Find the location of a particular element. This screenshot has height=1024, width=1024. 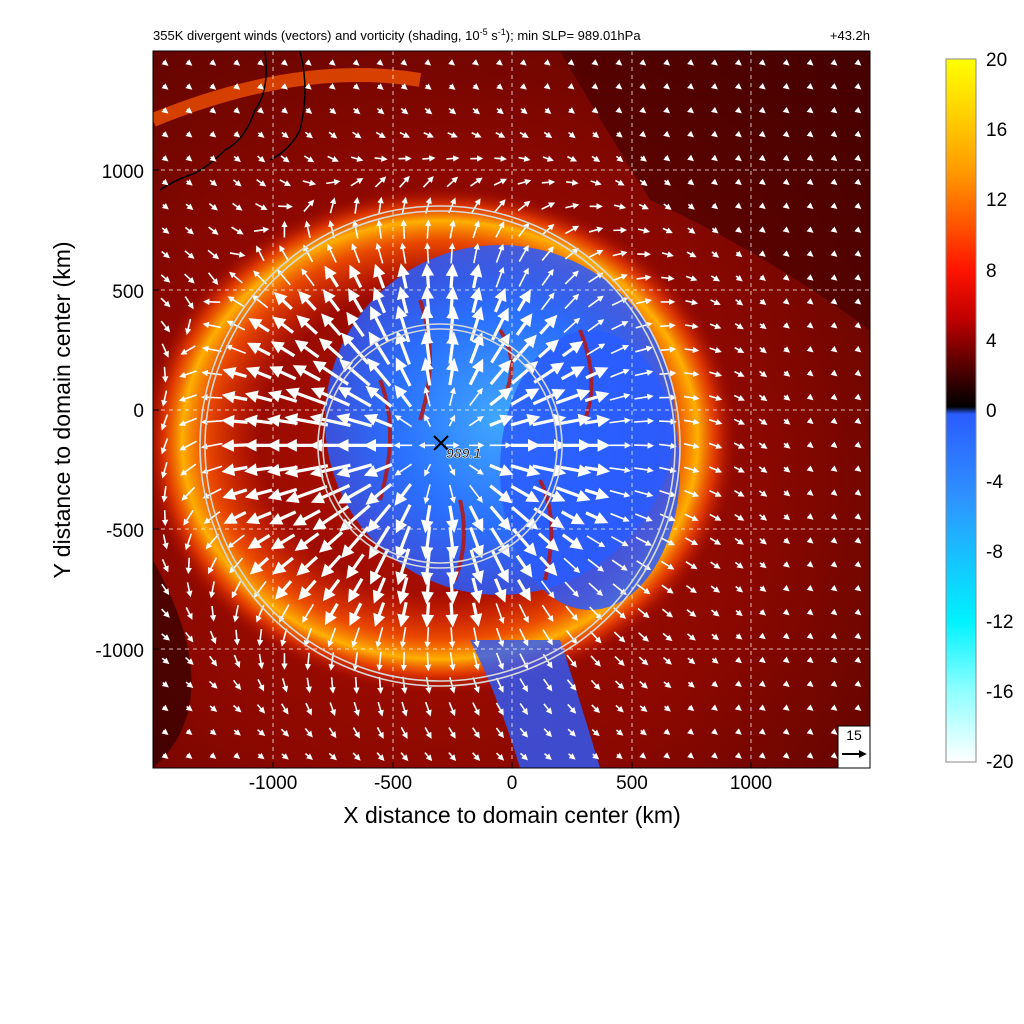

colorbar-tick: -20 is located at coordinates (999, 762).